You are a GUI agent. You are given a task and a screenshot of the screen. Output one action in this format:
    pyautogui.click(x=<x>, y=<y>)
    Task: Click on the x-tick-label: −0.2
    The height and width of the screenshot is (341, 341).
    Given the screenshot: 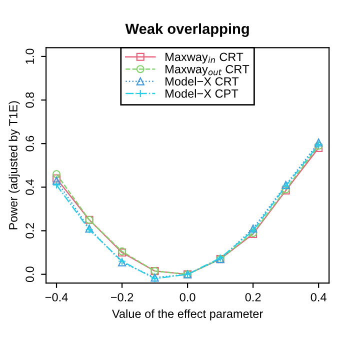 What is the action you would take?
    pyautogui.click(x=122, y=297)
    